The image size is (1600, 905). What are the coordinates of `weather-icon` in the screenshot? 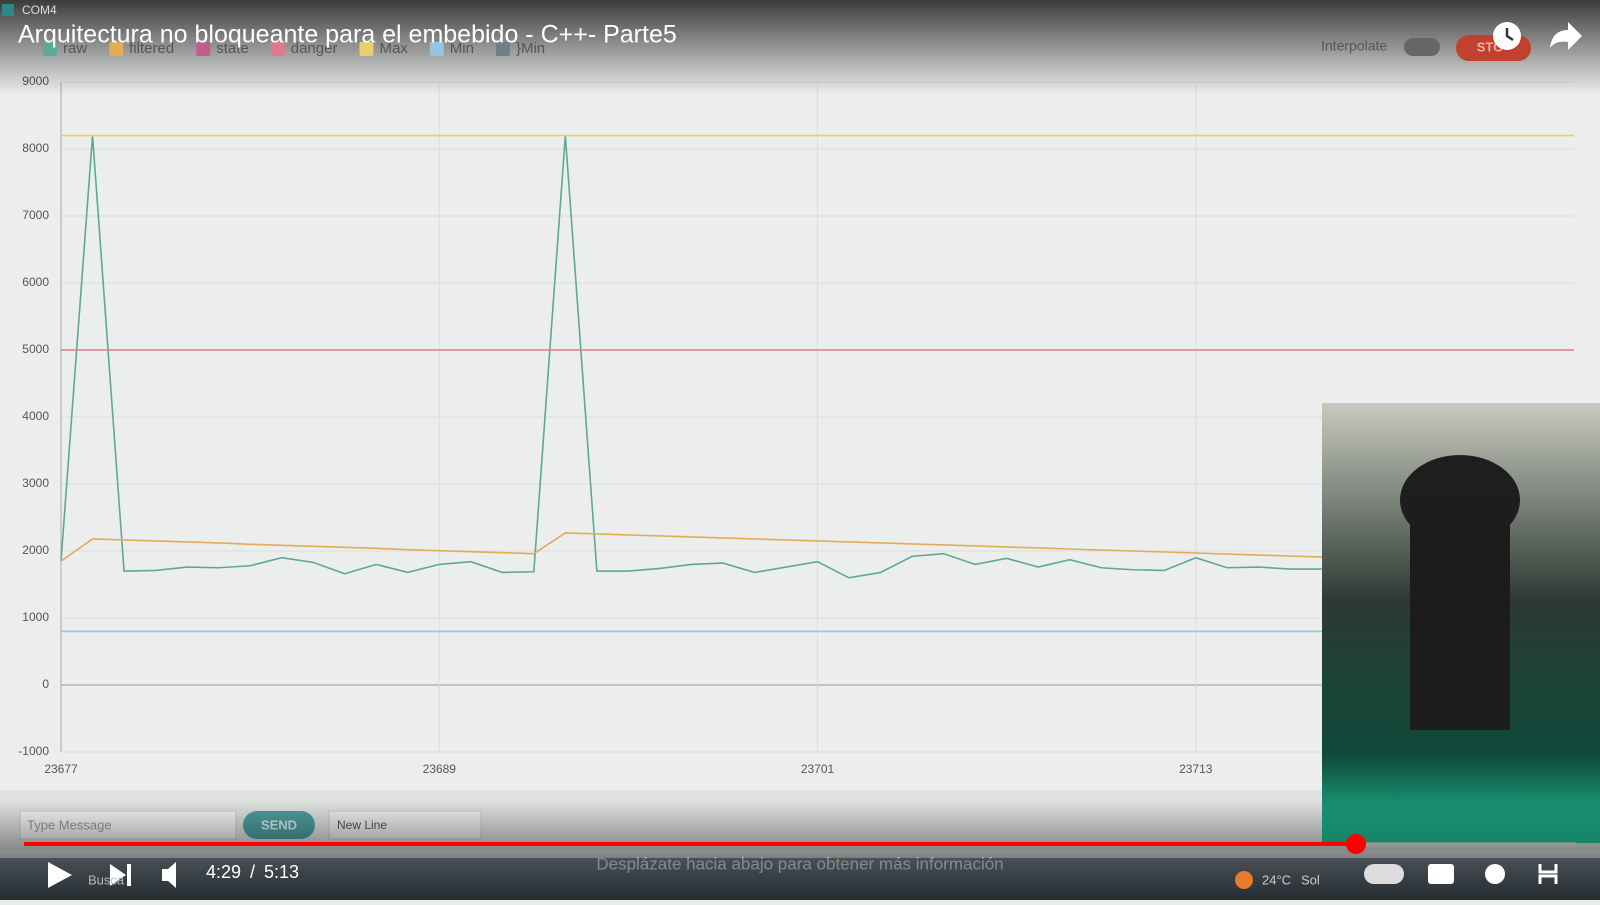 It's located at (1244, 880).